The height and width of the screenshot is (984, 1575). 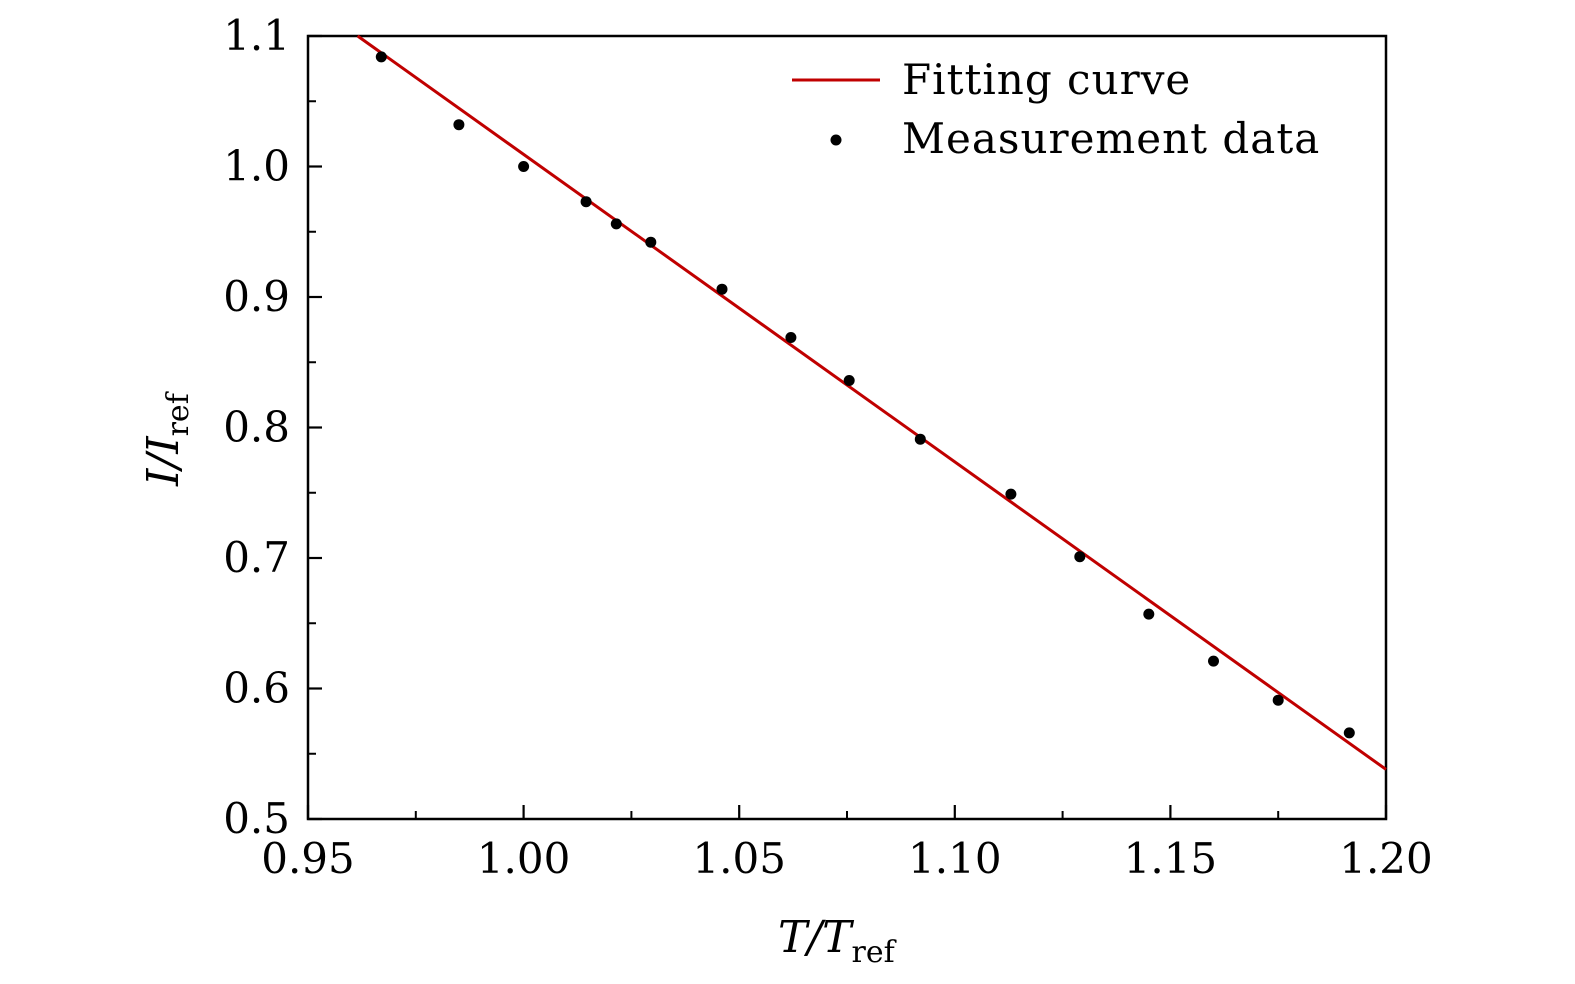 What do you see at coordinates (308, 858) in the screenshot?
I see `x-tick-label: 0.95` at bounding box center [308, 858].